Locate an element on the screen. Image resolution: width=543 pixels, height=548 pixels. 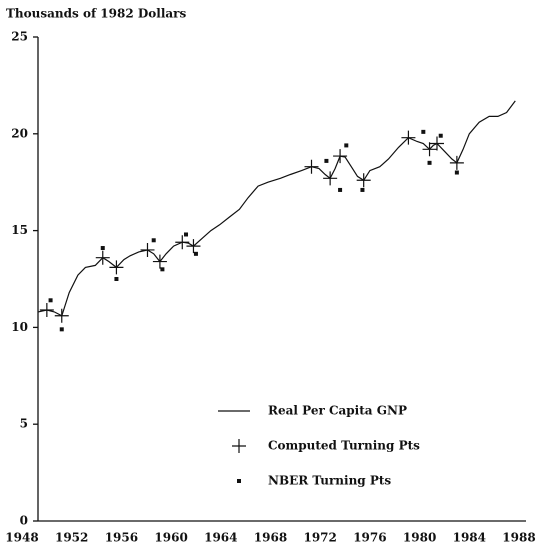
x-tick-label: 1976 is located at coordinates (369, 538).